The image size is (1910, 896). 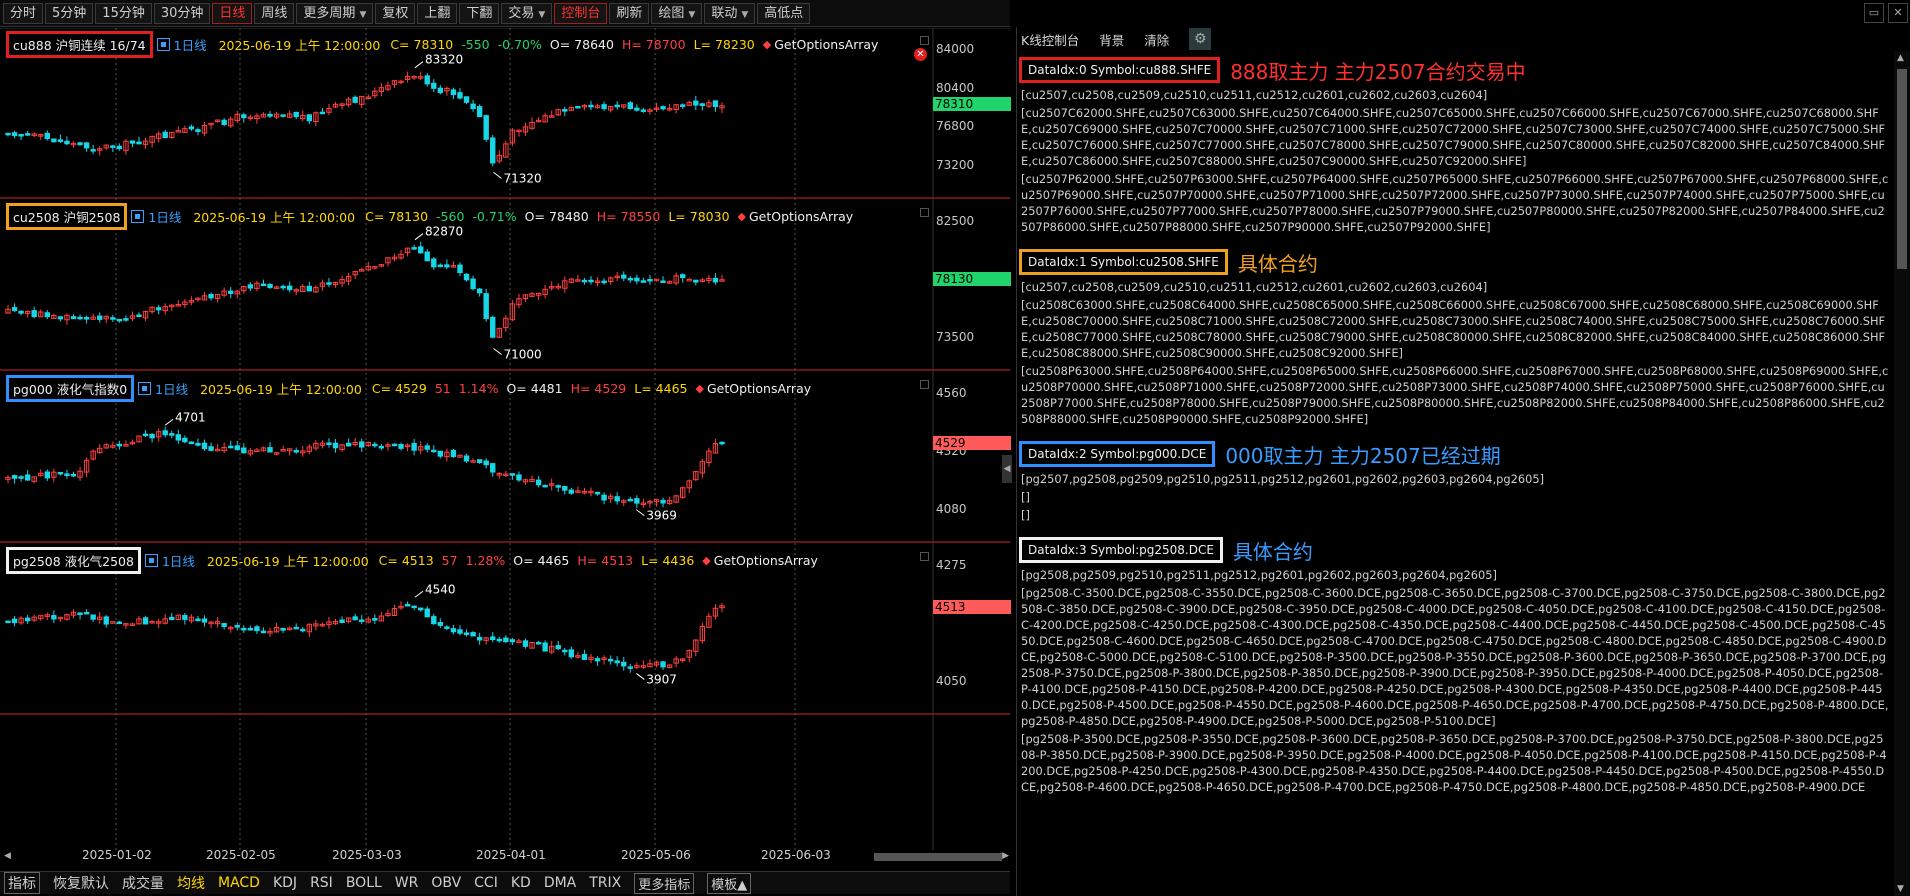 What do you see at coordinates (520, 883) in the screenshot?
I see `indicator-tab-11: KD` at bounding box center [520, 883].